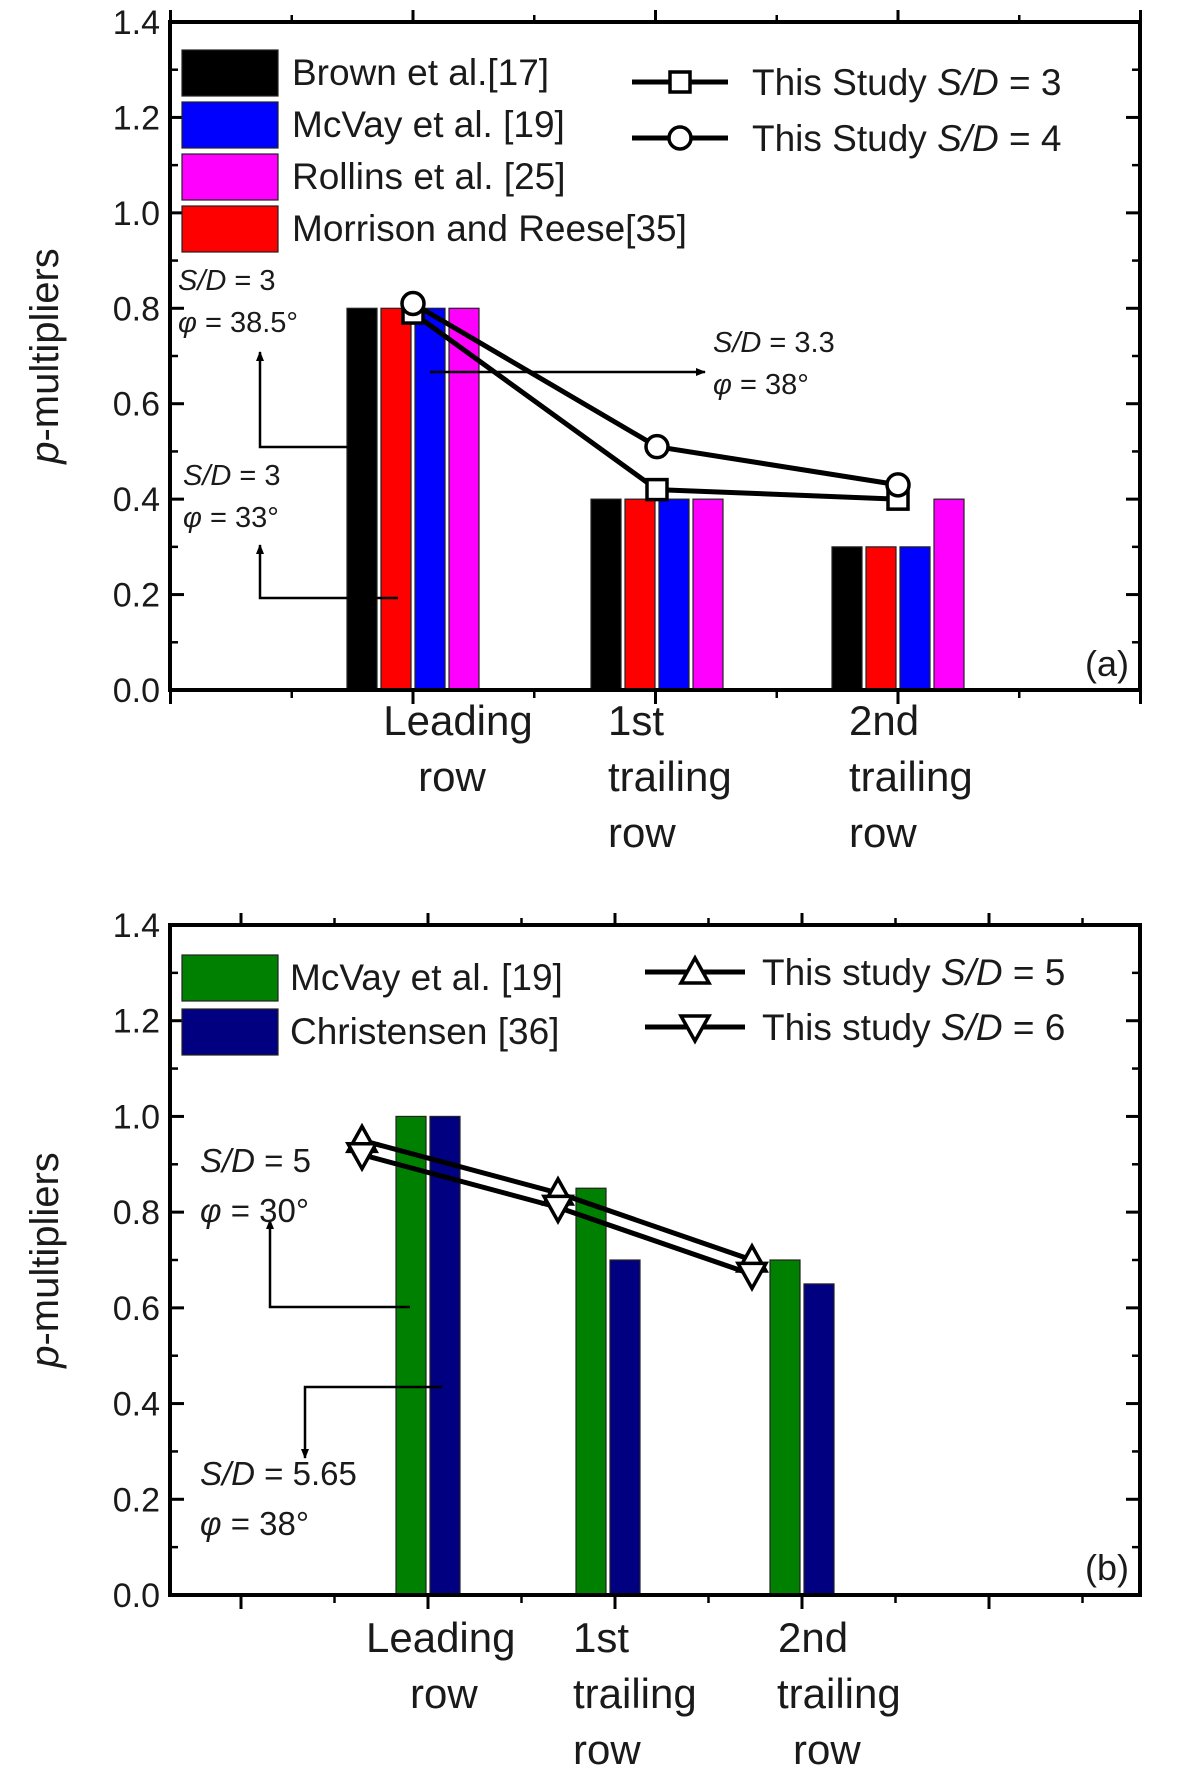  Describe the element at coordinates (136, 309) in the screenshot. I see `y-tick-label-a-4: 0.8` at that location.